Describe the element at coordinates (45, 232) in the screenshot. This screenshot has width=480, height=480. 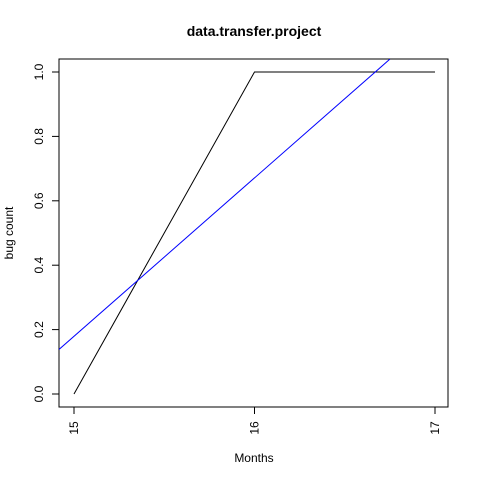
I see `y-axis: 0.0 0.2 0.4 0.6 0.8 1.0` at that location.